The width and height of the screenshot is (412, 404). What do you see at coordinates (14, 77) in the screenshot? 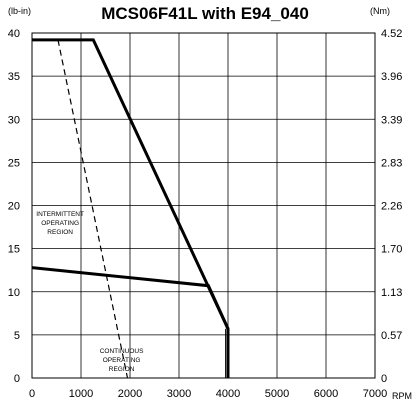
I see `y-tick-label: 35` at bounding box center [14, 77].